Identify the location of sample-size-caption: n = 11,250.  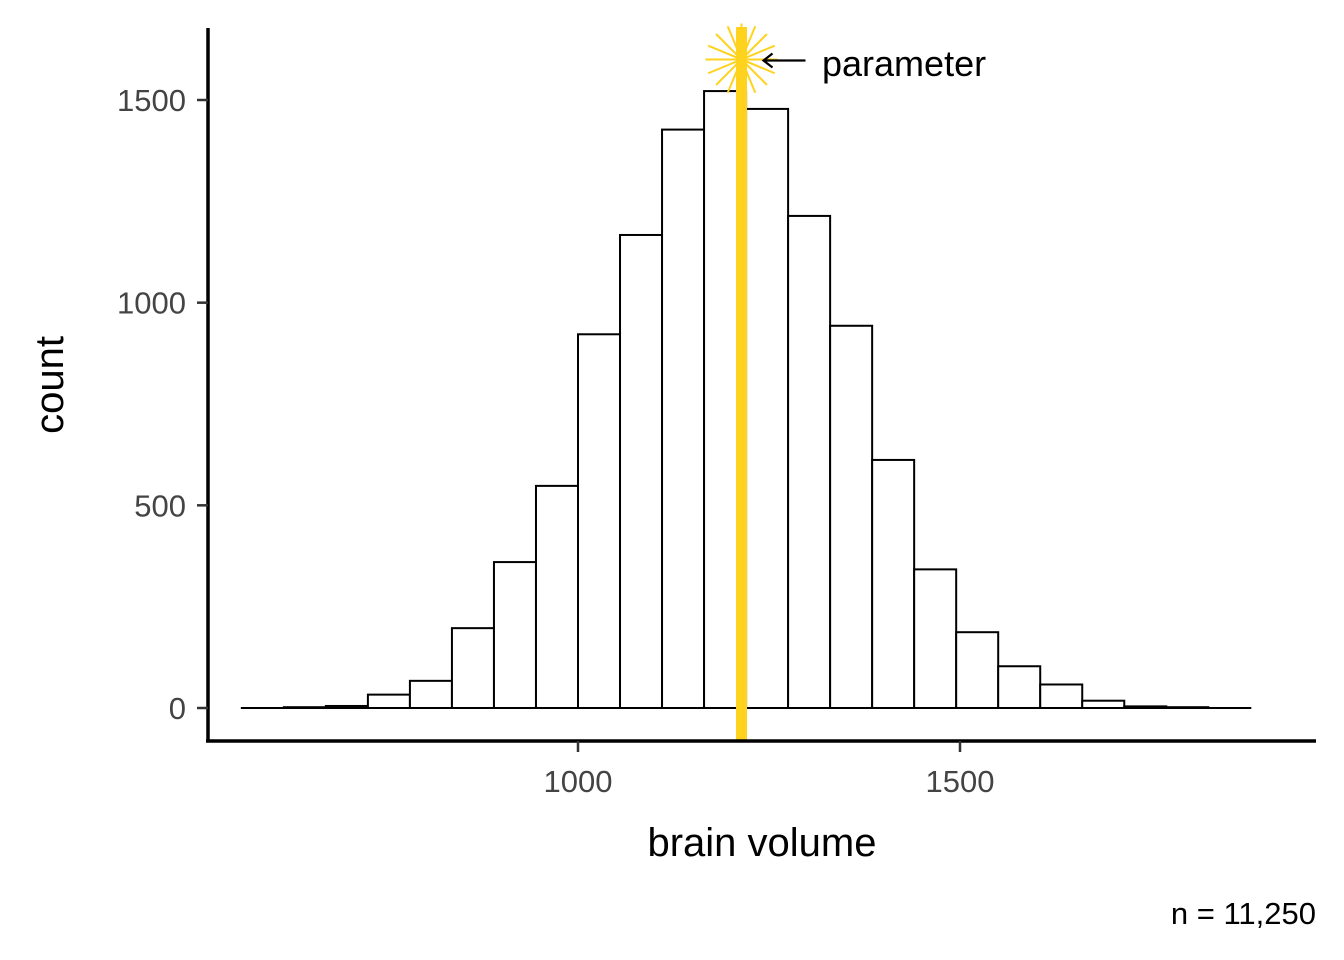
(1243, 913).